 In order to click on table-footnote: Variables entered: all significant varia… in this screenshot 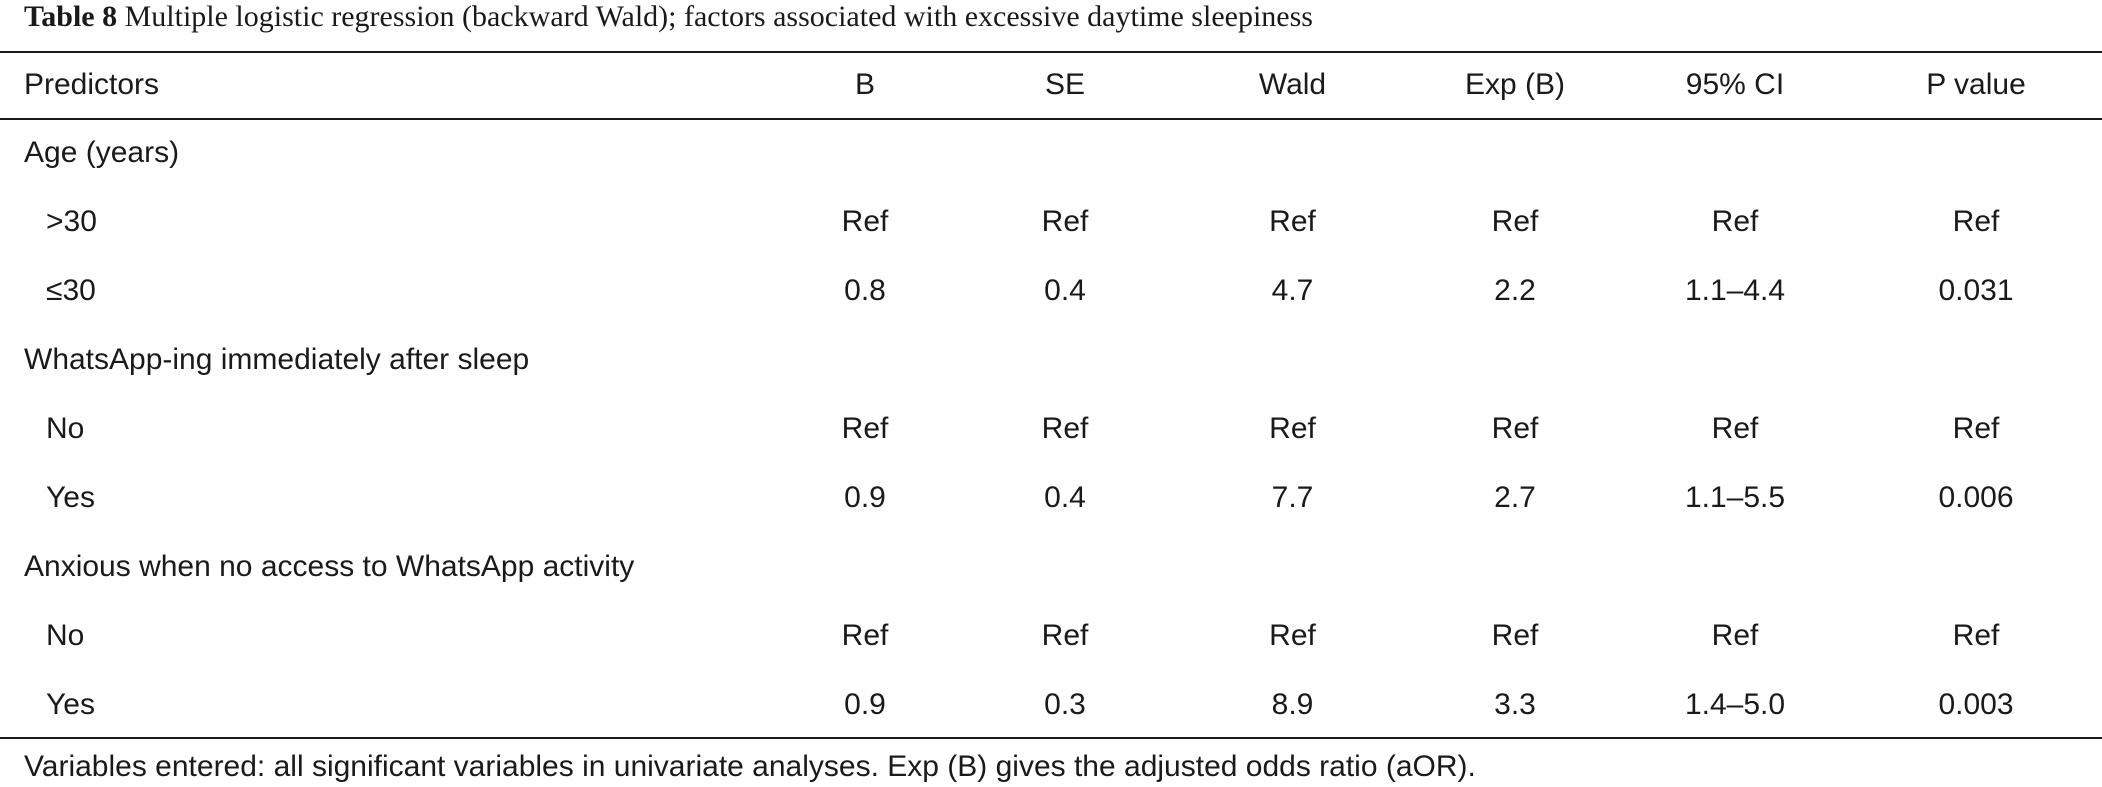, I will do `click(750, 766)`.